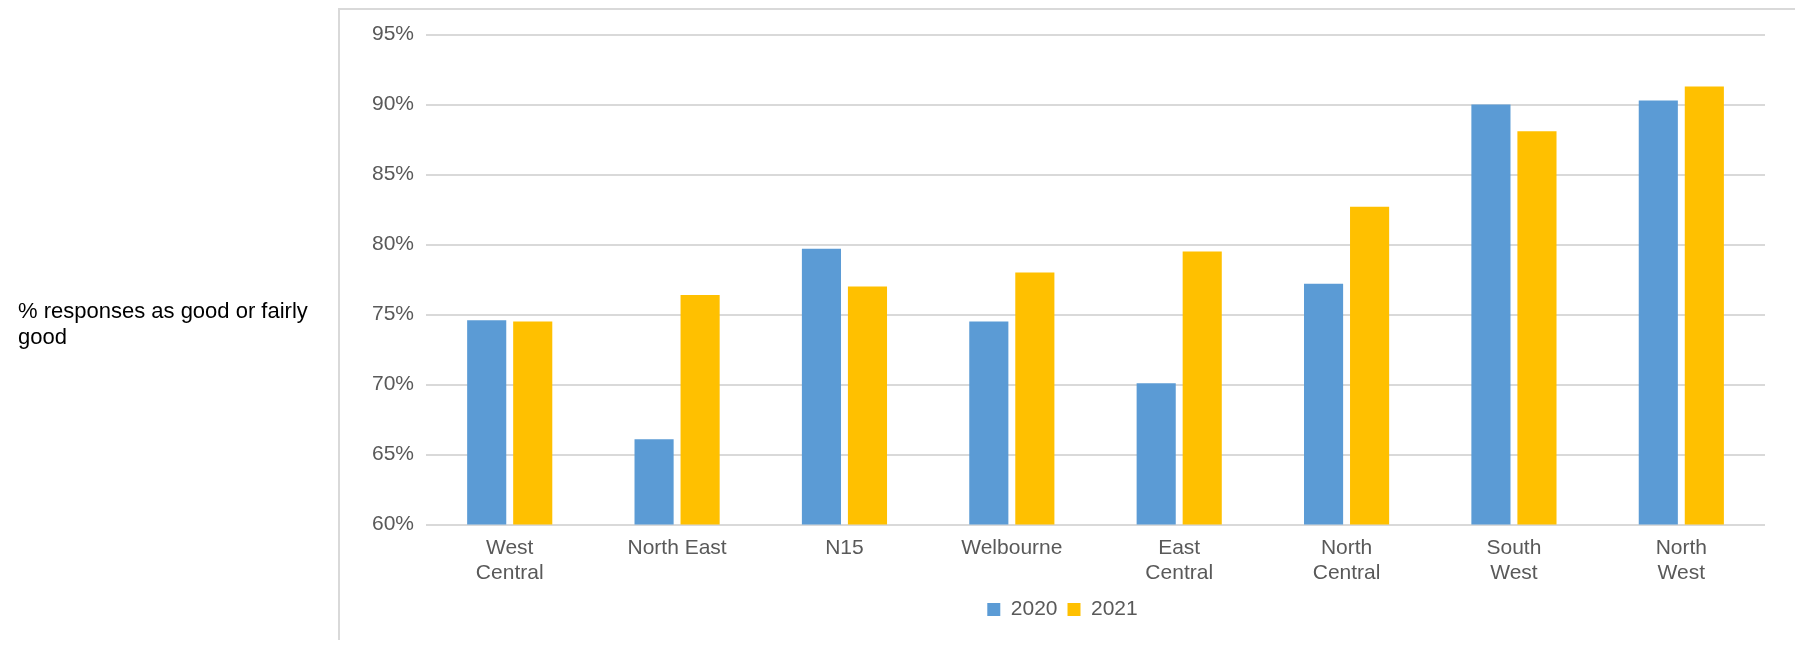  I want to click on x-tick-label: Welbourne, so click(1012, 546).